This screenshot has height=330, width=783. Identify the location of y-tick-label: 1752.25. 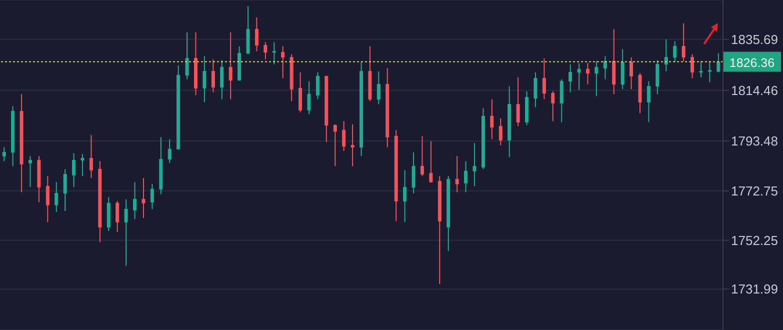
(754, 240).